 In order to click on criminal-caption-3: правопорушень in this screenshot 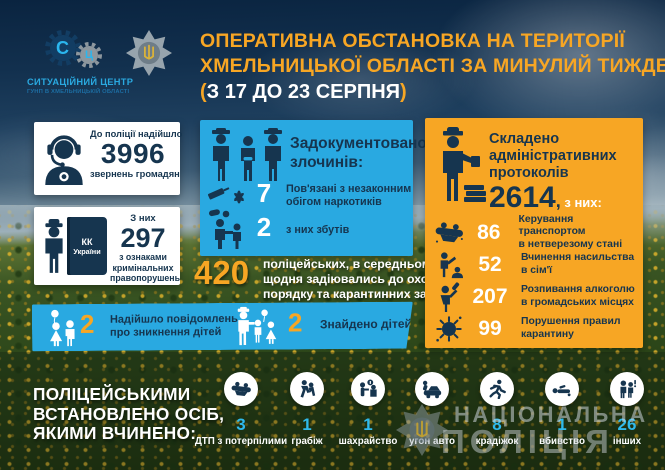, I will do `click(145, 278)`.